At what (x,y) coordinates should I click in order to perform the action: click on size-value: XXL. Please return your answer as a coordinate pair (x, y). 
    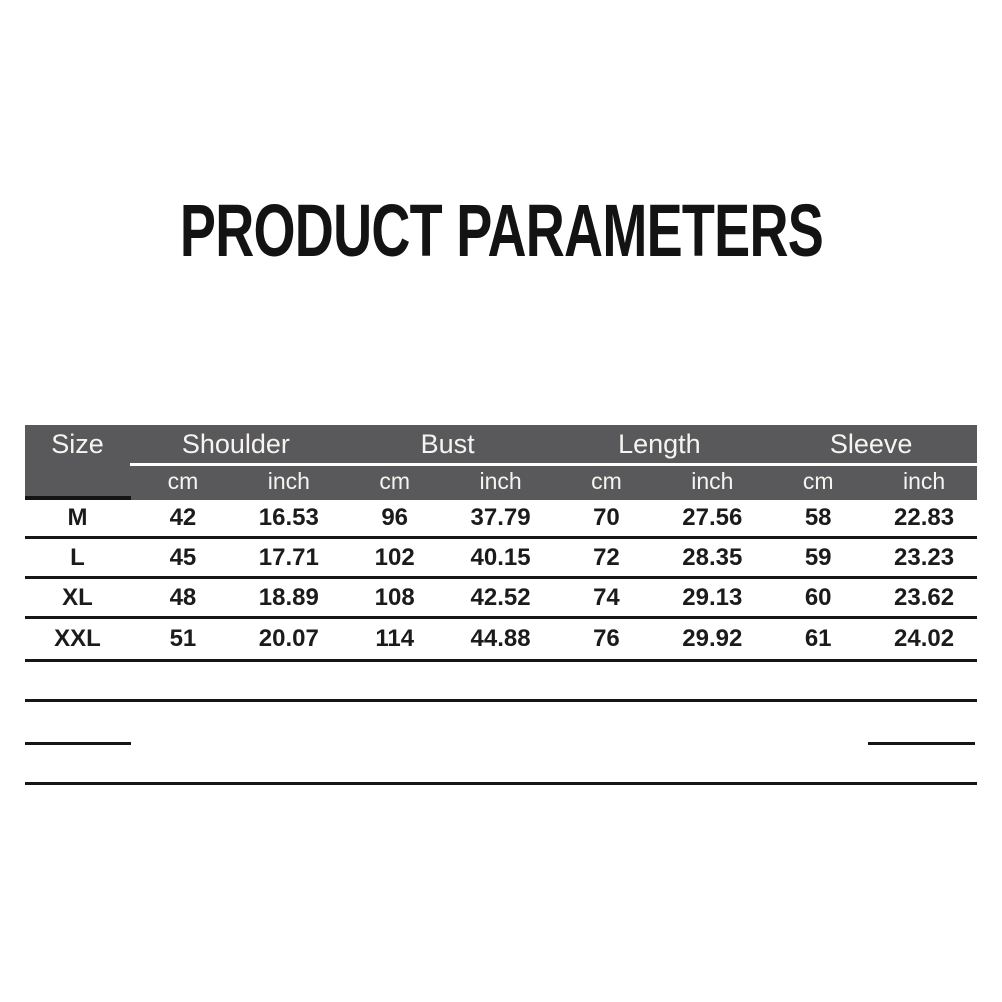
    Looking at the image, I should click on (77, 638).